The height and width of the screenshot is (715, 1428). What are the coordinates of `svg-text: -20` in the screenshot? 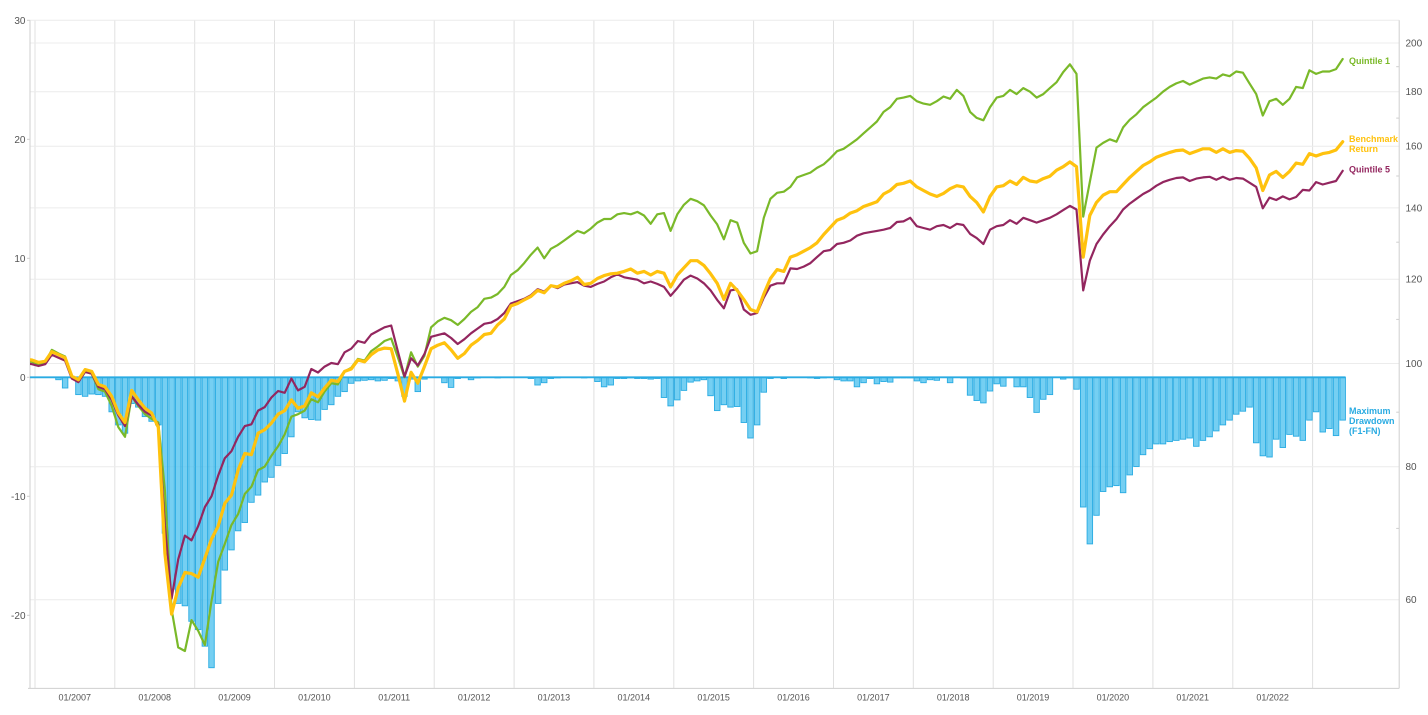 It's located at (18, 616).